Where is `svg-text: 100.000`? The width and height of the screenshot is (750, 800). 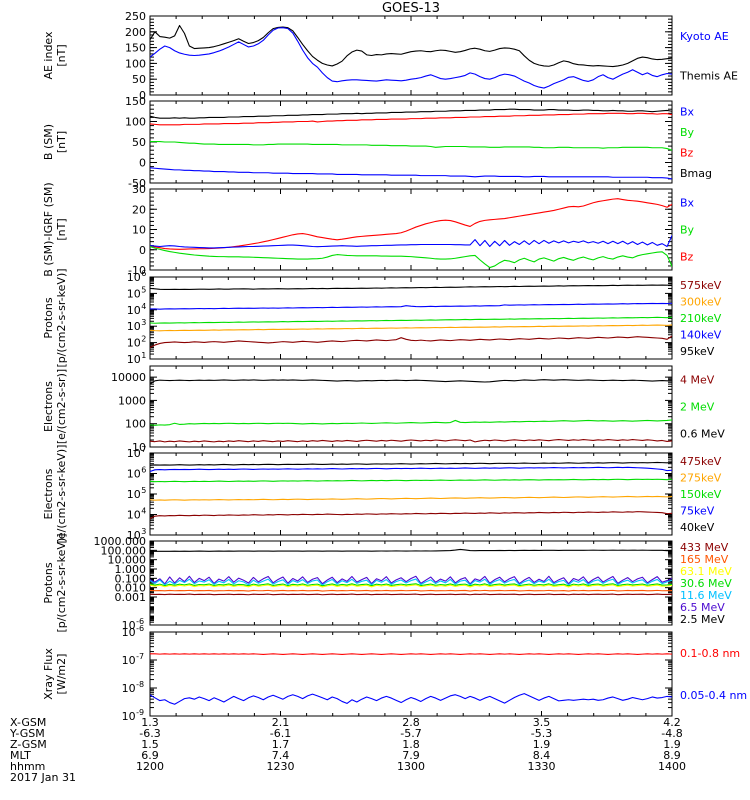 svg-text: 100.000 is located at coordinates (124, 550).